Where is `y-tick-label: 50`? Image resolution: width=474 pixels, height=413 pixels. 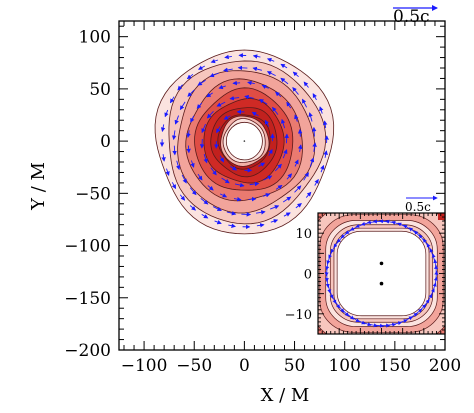 y-tick-label: 50 is located at coordinates (100, 90).